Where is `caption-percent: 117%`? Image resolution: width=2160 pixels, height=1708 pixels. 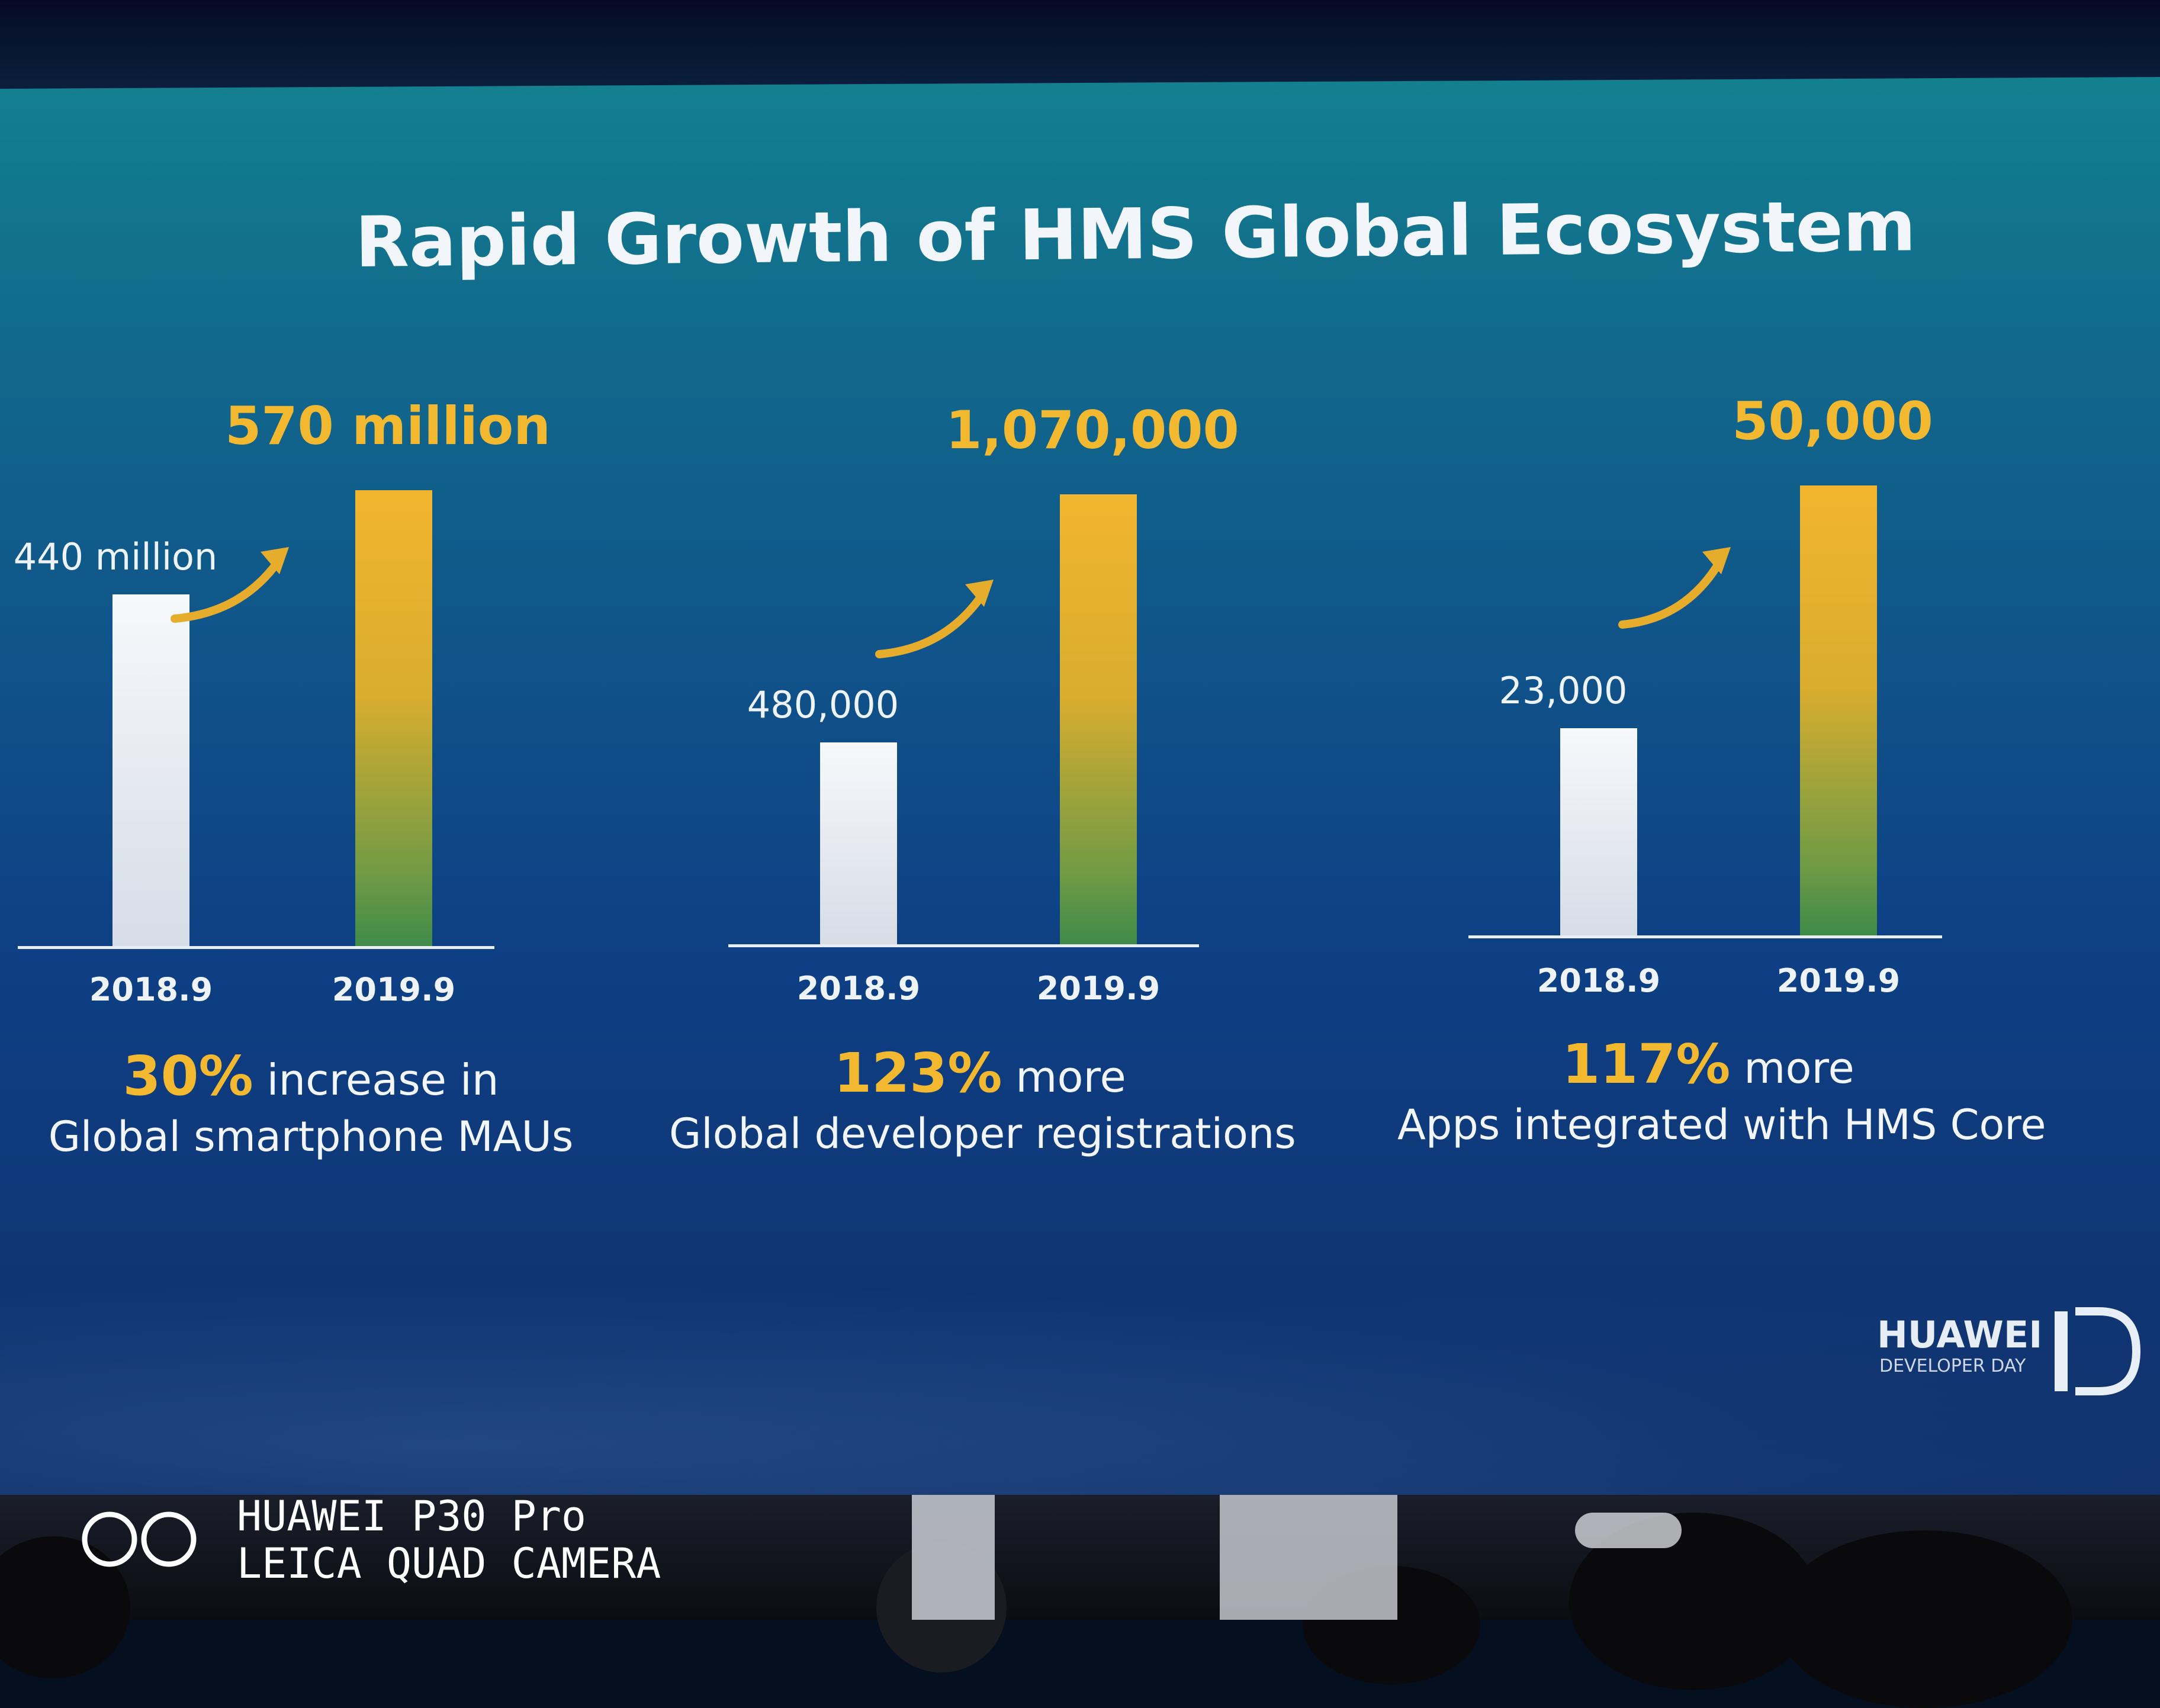
caption-percent: 117% is located at coordinates (1646, 1064).